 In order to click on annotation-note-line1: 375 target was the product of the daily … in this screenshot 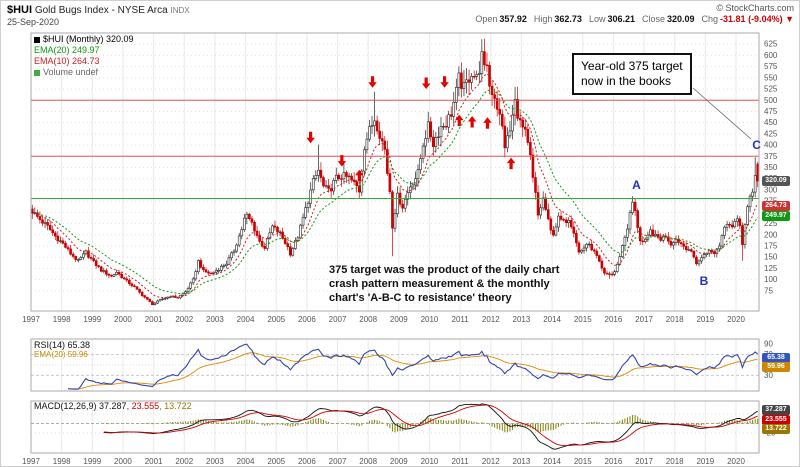, I will do `click(444, 270)`.